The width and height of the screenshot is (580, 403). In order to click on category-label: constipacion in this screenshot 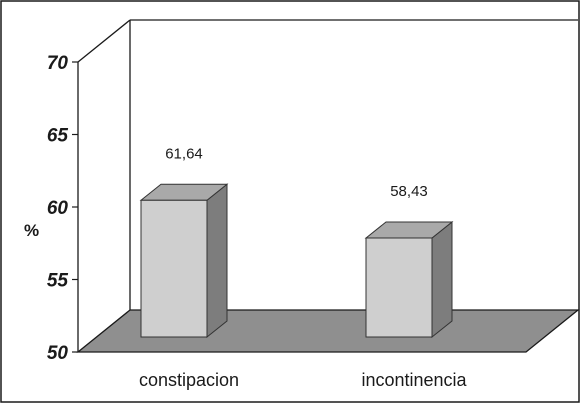, I will do `click(189, 380)`.